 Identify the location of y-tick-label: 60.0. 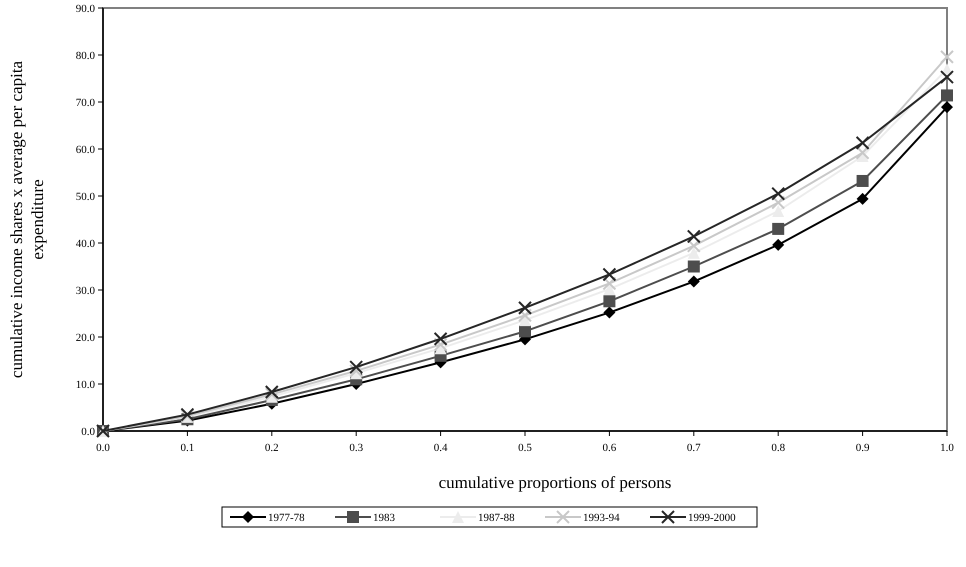
(86, 150).